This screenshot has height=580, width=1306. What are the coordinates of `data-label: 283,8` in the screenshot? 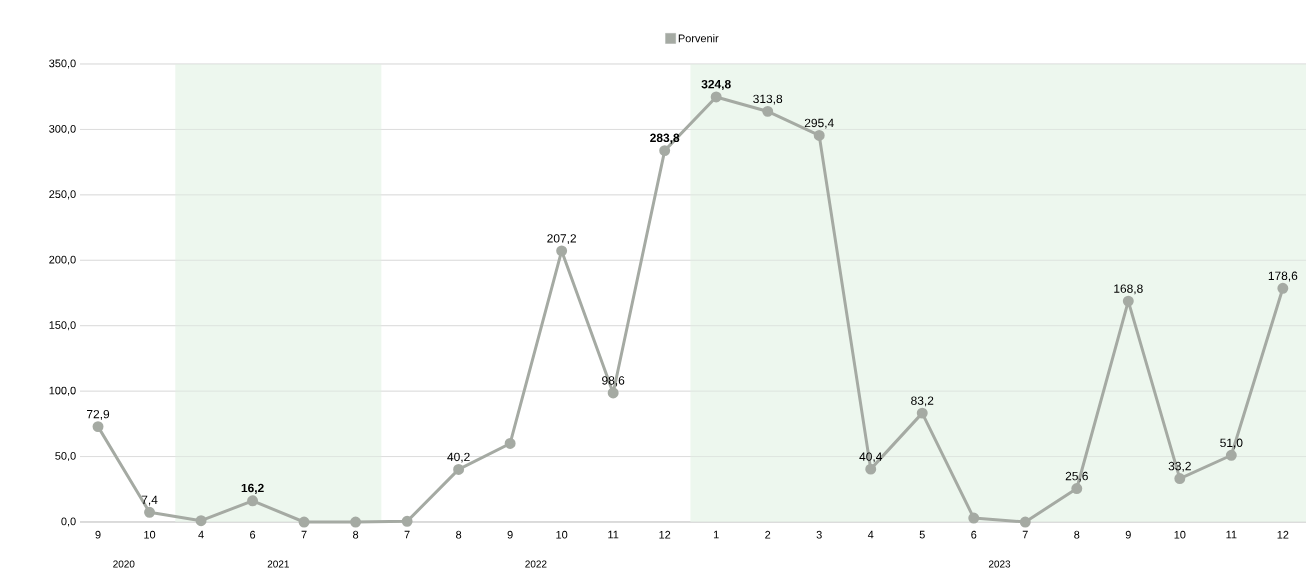 It's located at (665, 138).